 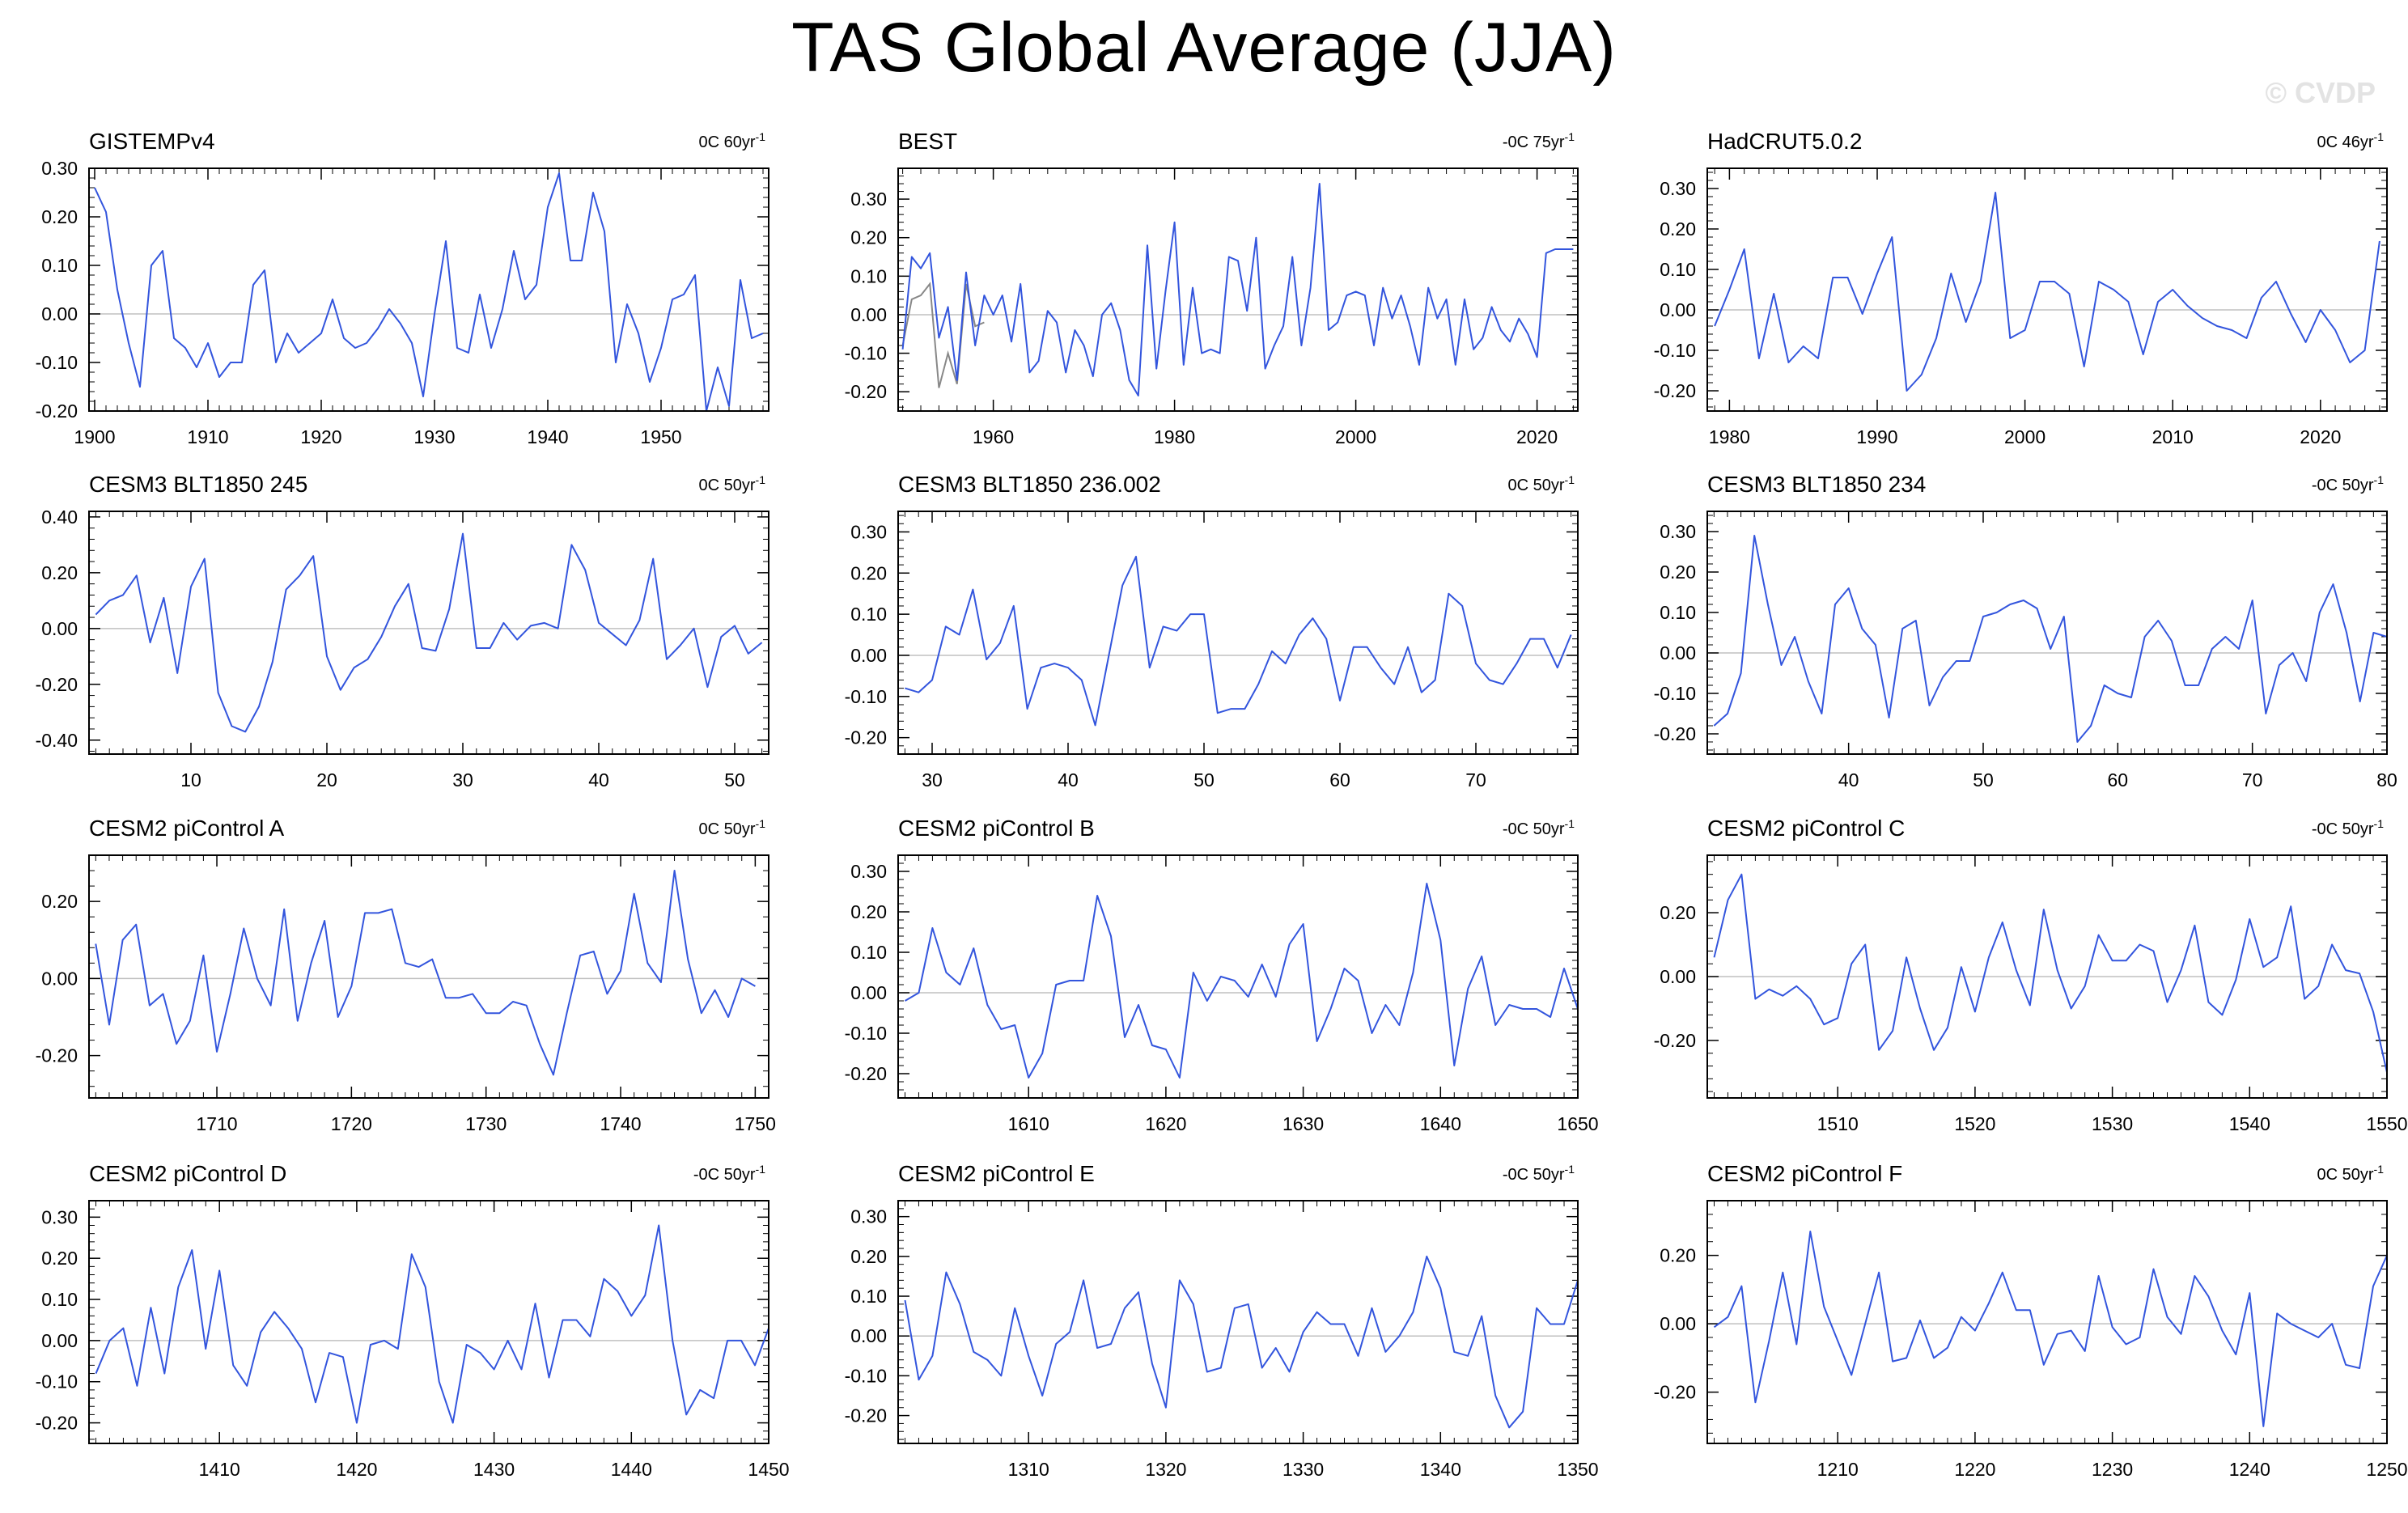 I want to click on x-tick-label: 1640, so click(x=1440, y=1123).